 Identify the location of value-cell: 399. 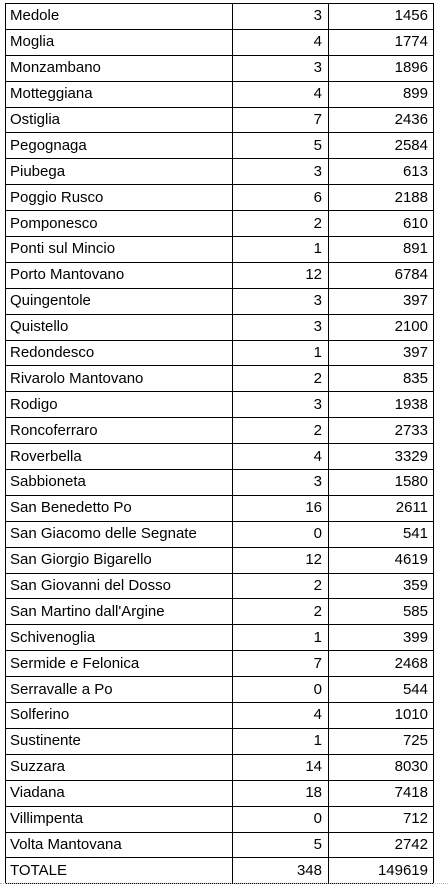
(381, 638).